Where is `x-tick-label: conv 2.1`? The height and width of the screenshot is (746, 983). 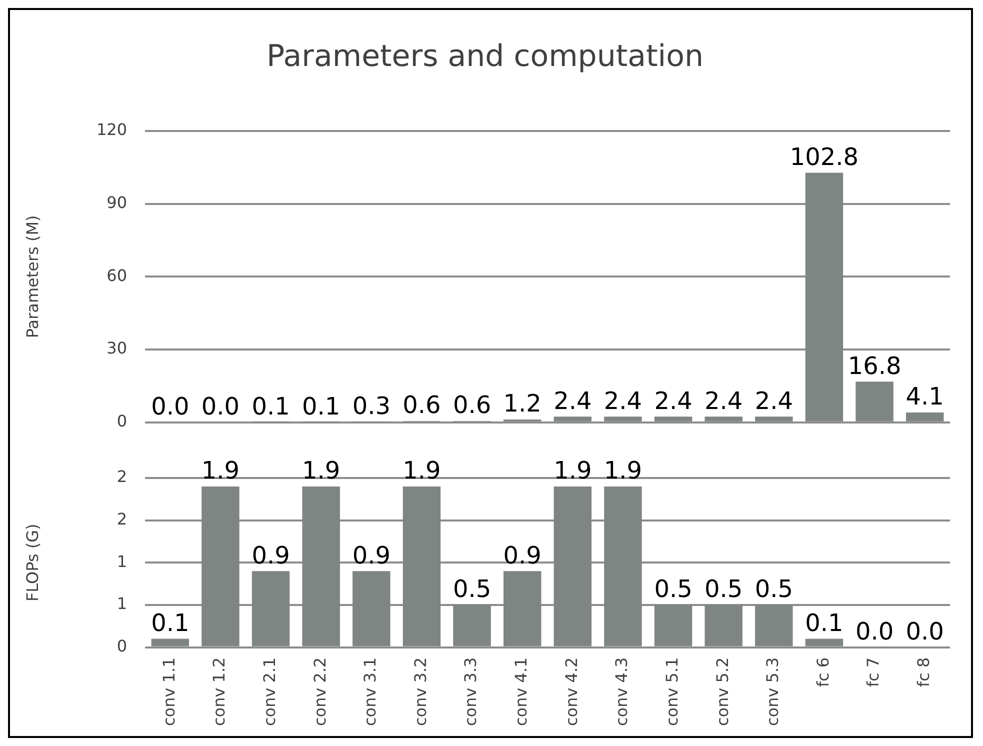
x-tick-label: conv 2.1 is located at coordinates (269, 691).